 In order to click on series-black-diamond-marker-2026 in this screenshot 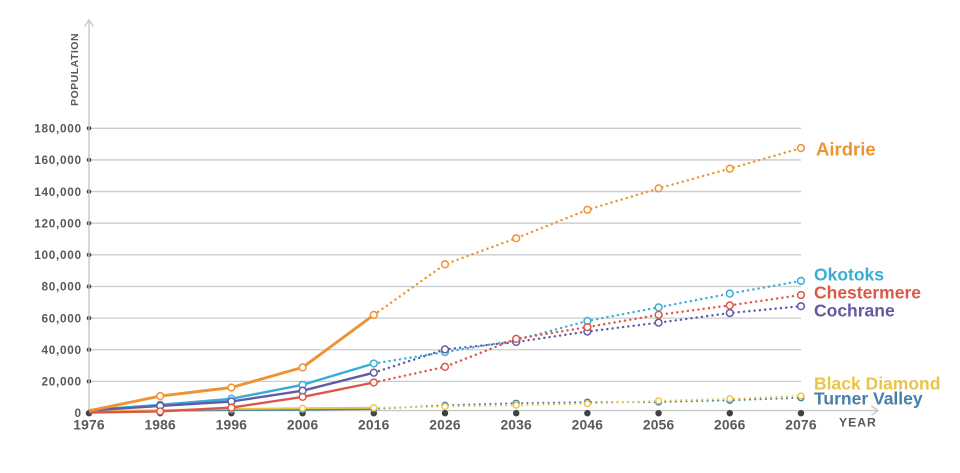, I will do `click(445, 406)`.